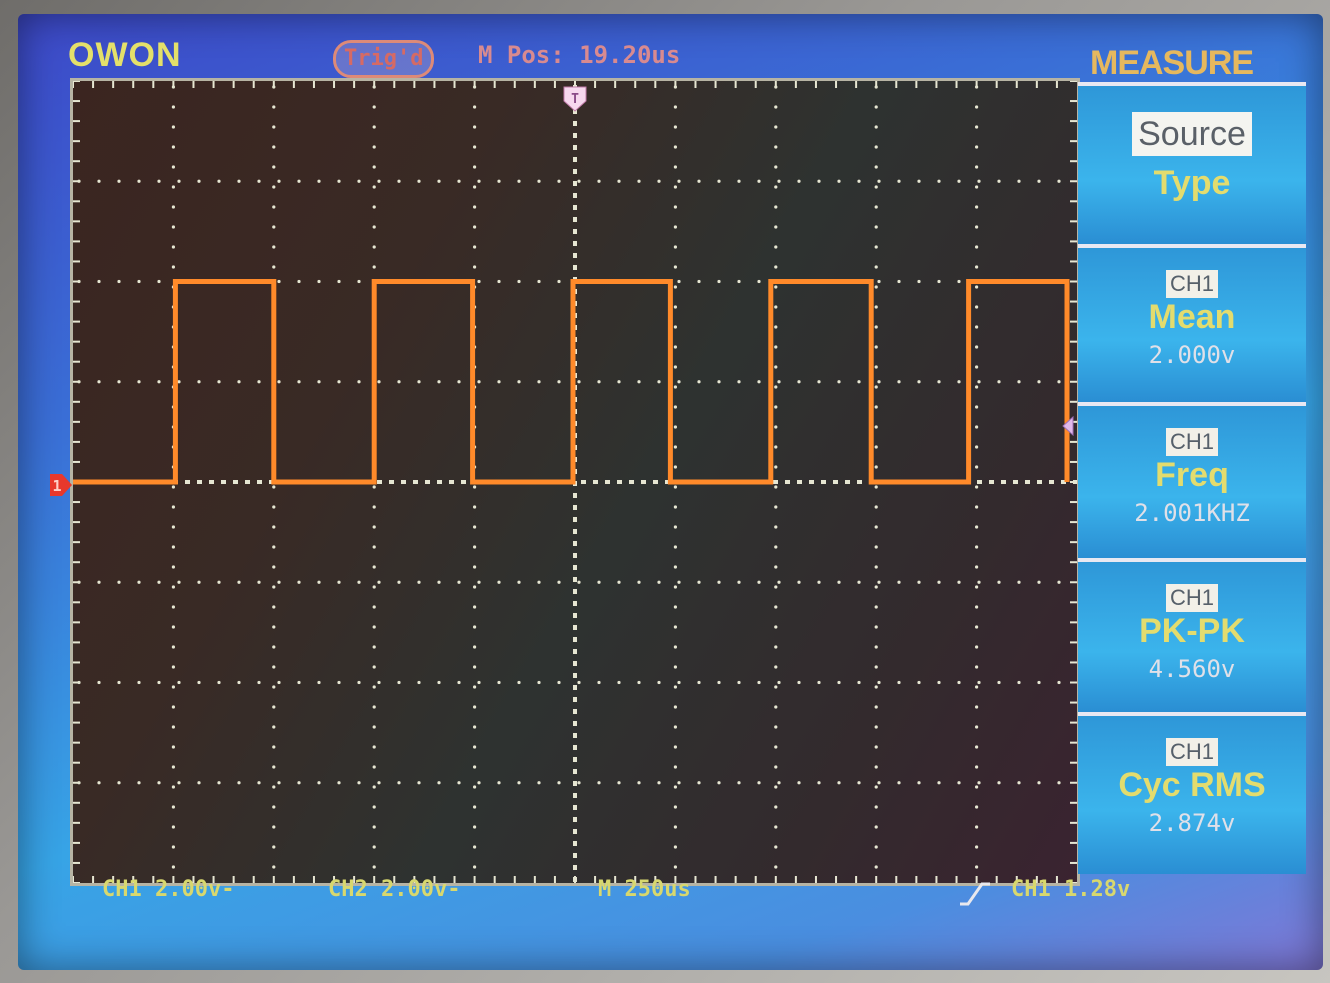 Image resolution: width=1330 pixels, height=983 pixels. Describe the element at coordinates (61, 485) in the screenshot. I see `ch1-ground-marker: 1` at that location.